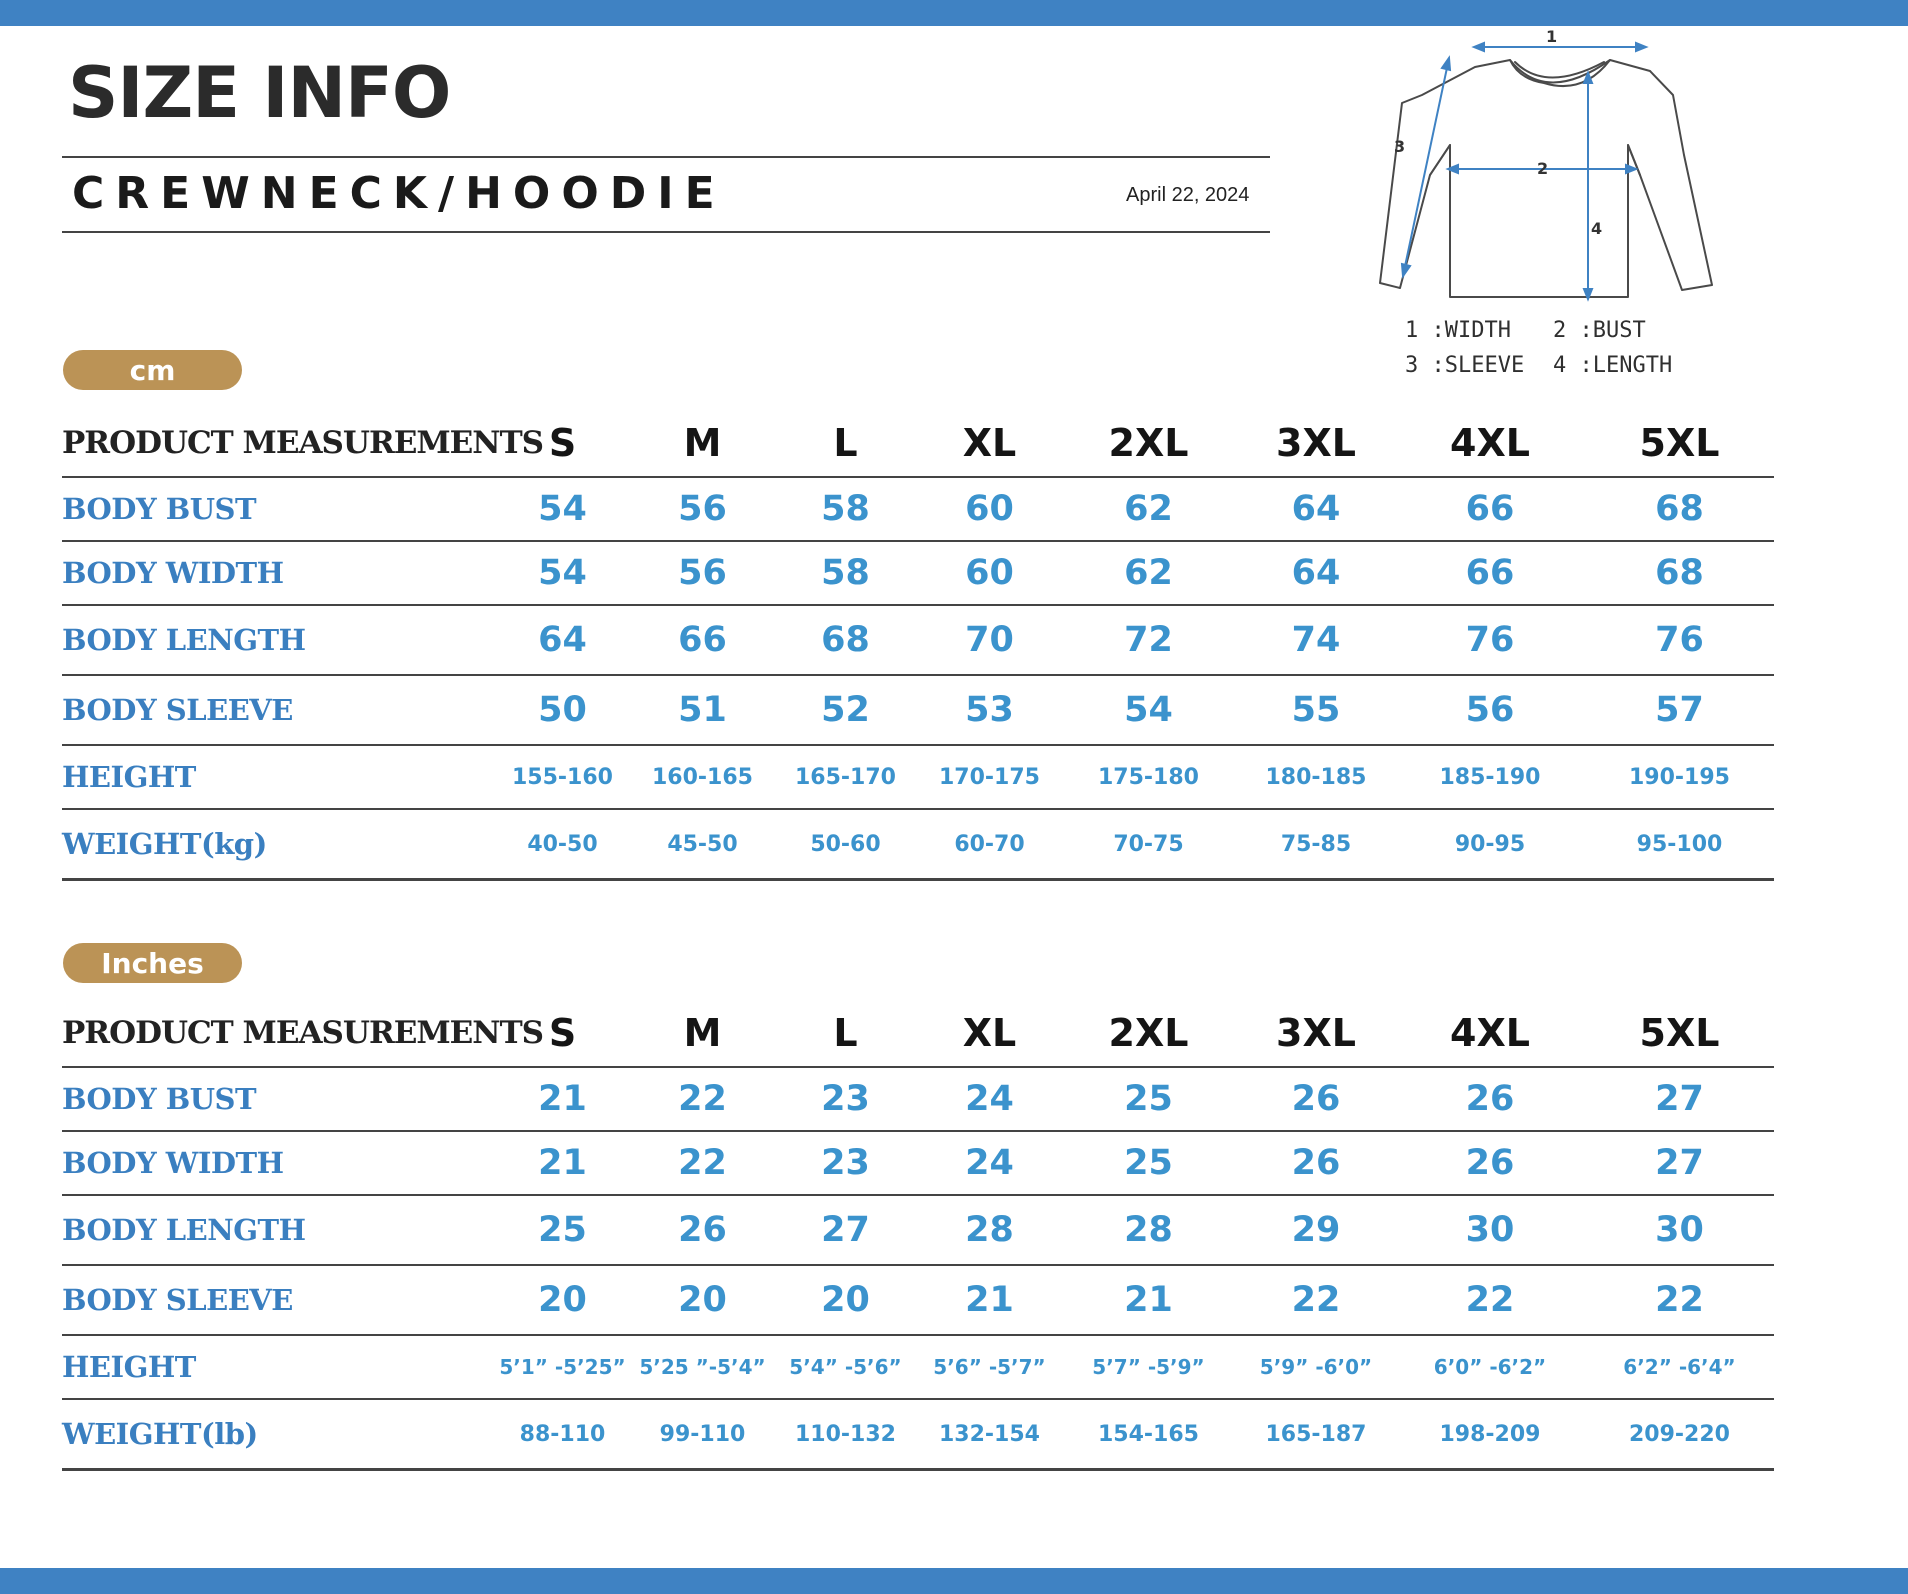  Describe the element at coordinates (1148, 1435) in the screenshot. I see `cell-value: 154-165` at that location.